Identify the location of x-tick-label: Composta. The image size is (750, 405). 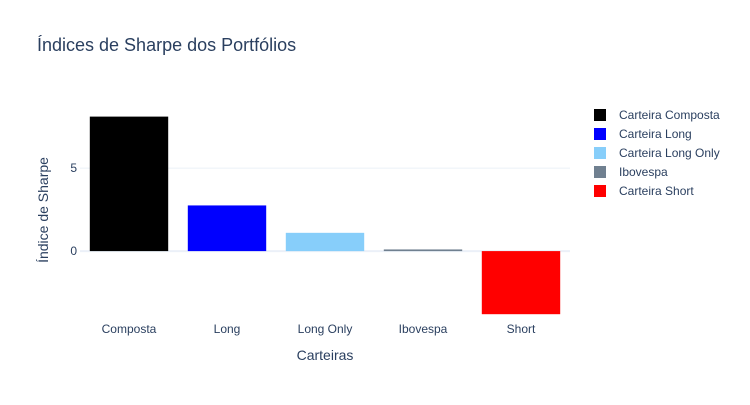
(129, 329).